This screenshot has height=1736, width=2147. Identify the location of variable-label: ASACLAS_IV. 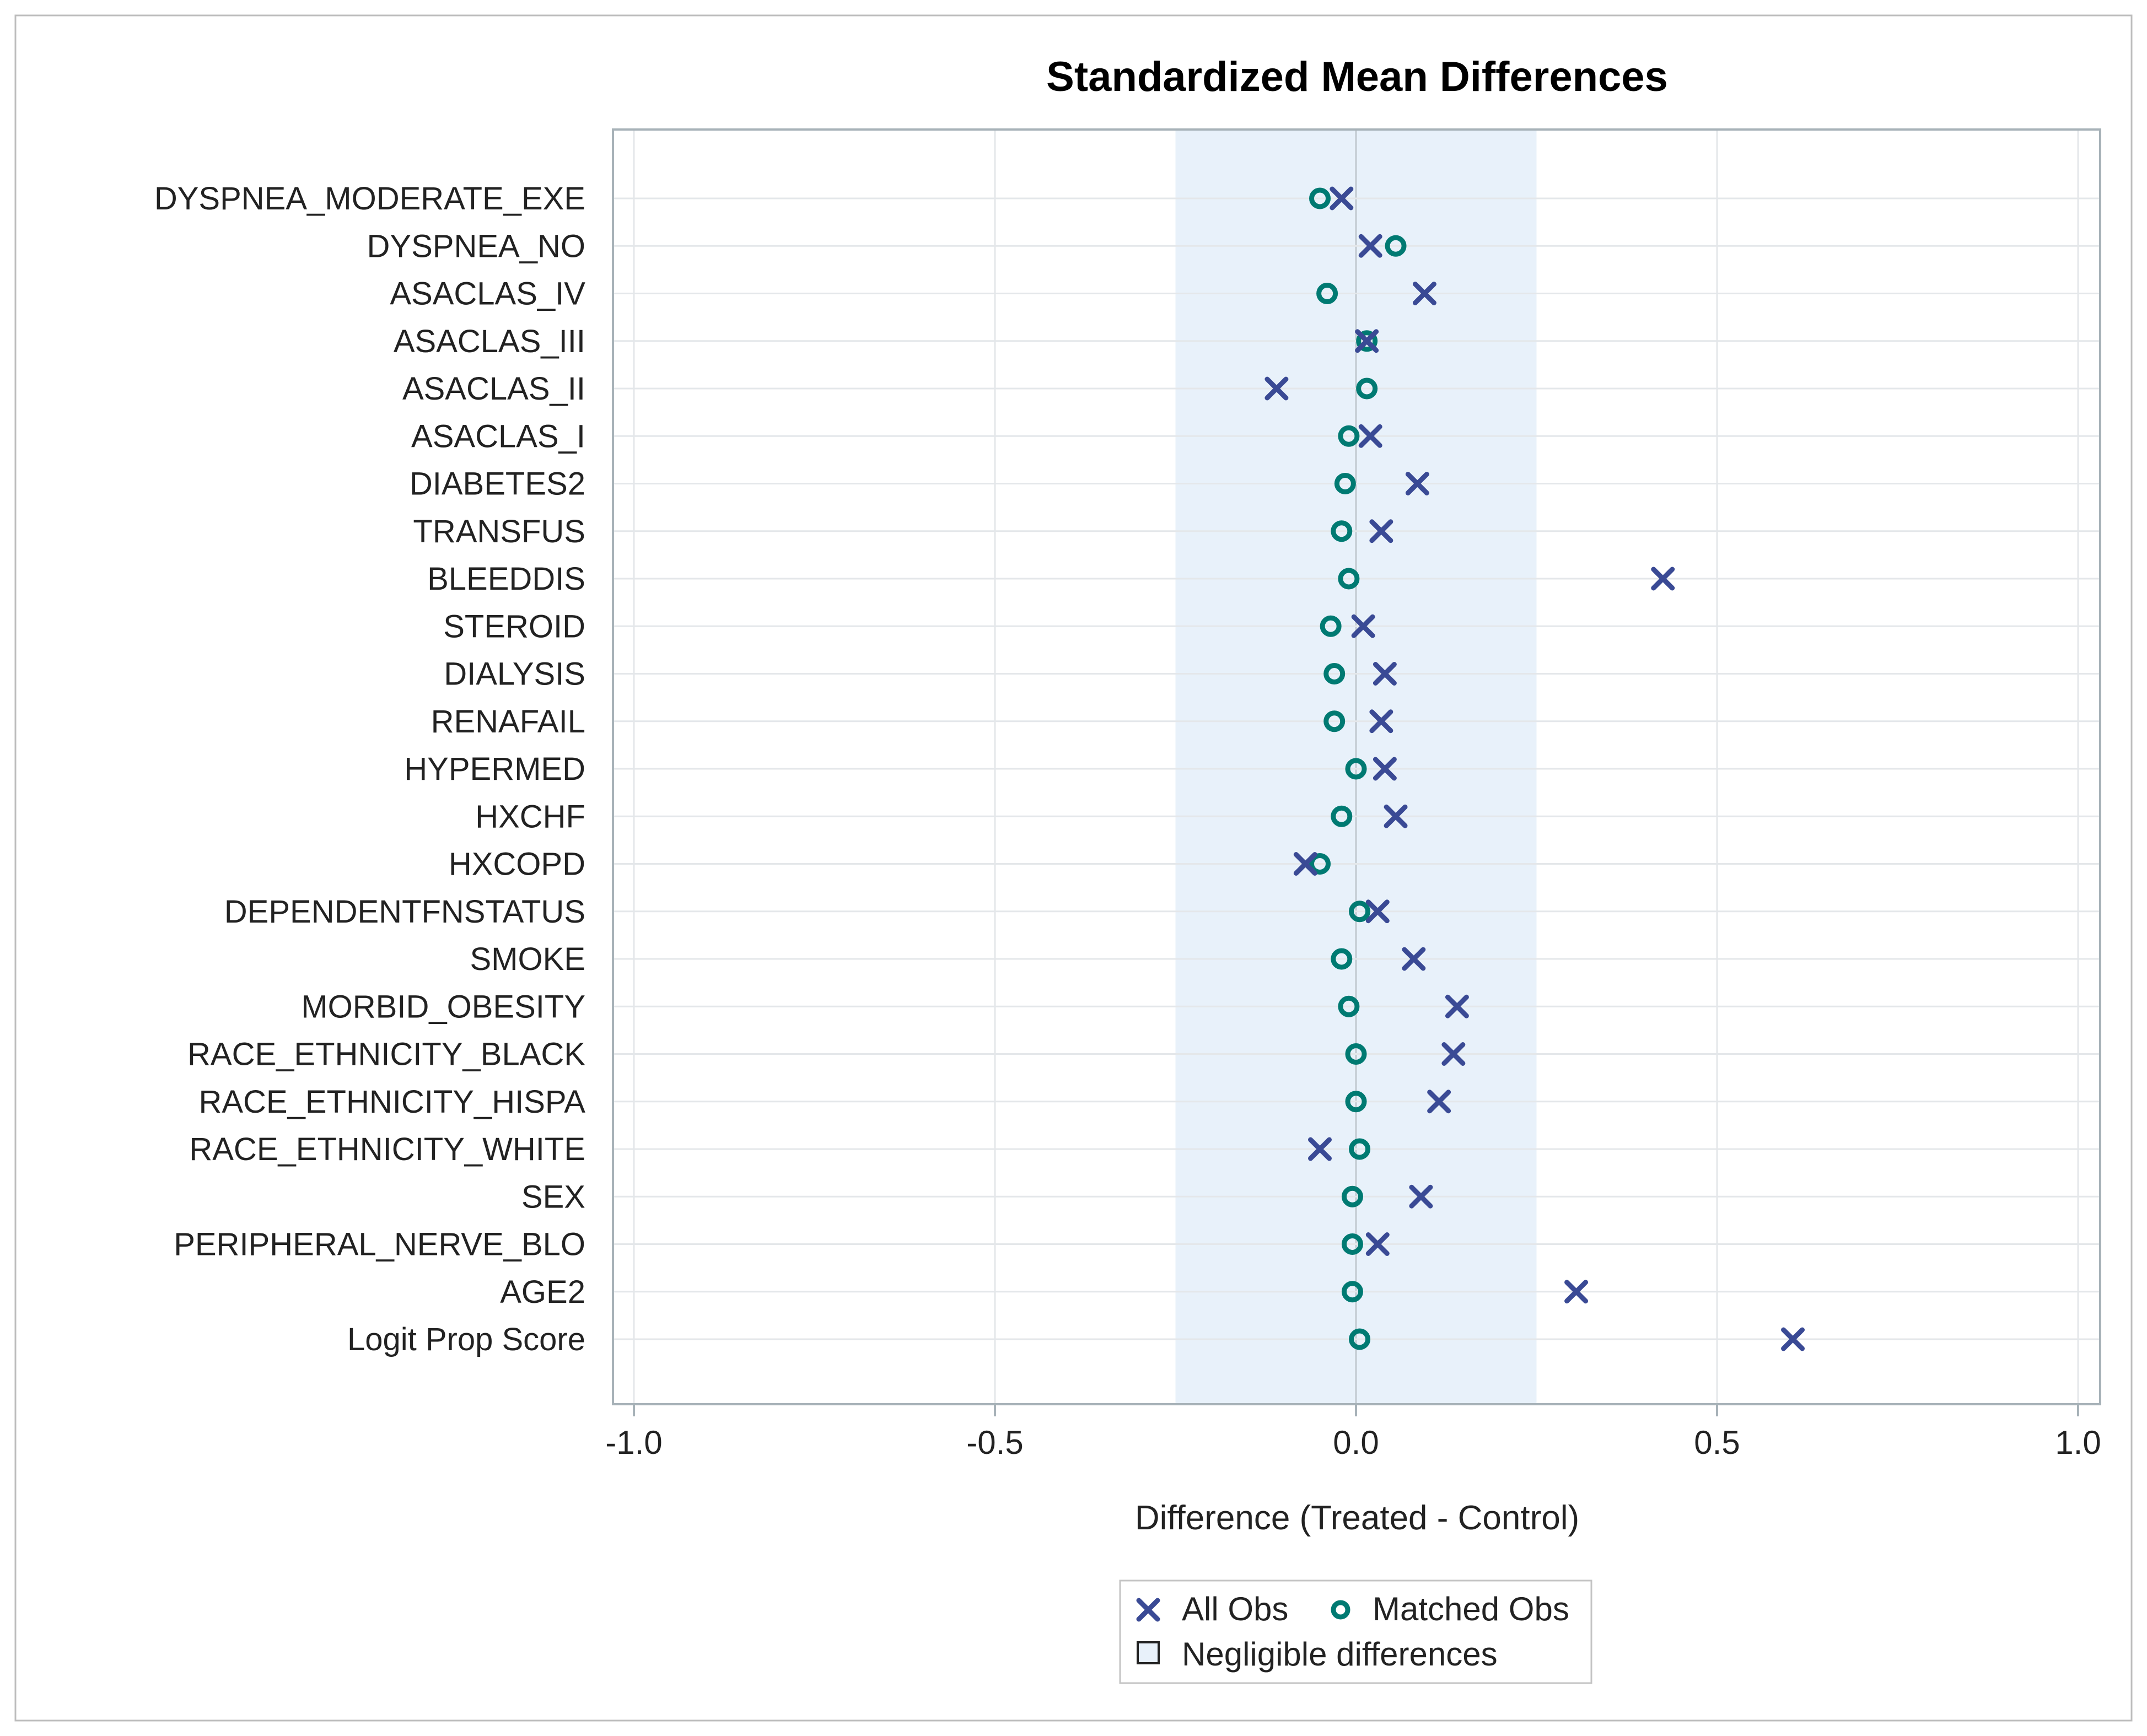
(487, 294).